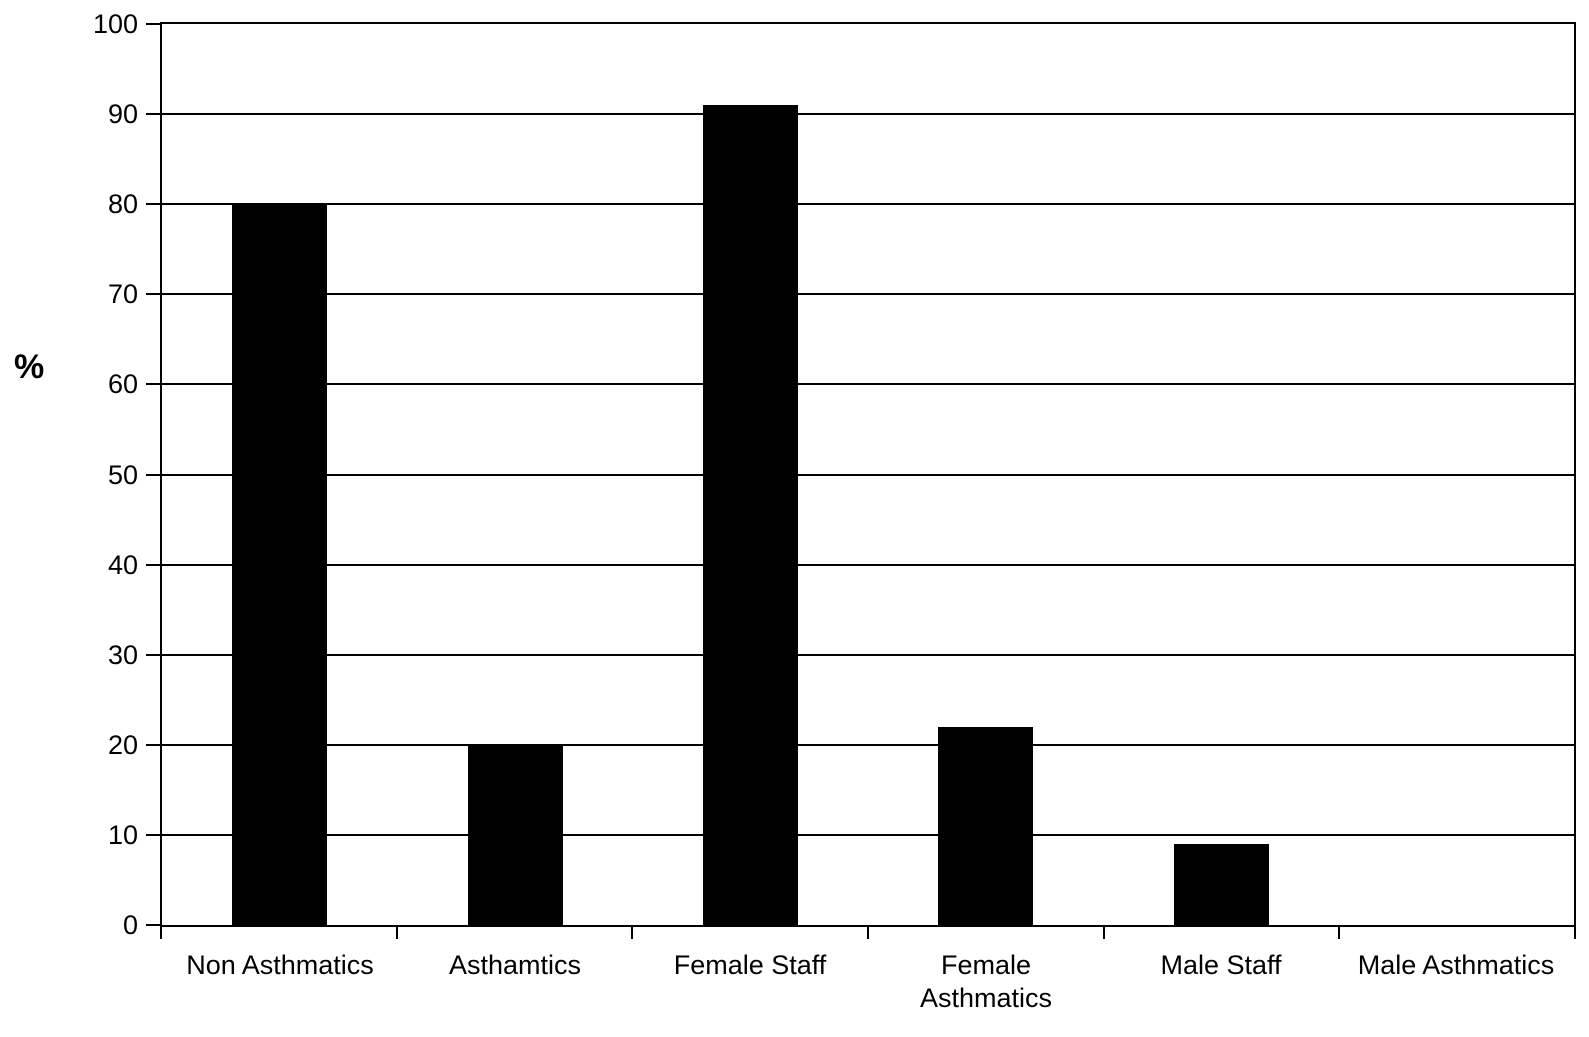 The image size is (1589, 1037). I want to click on x-category-label-1: Asthamtics, so click(515, 965).